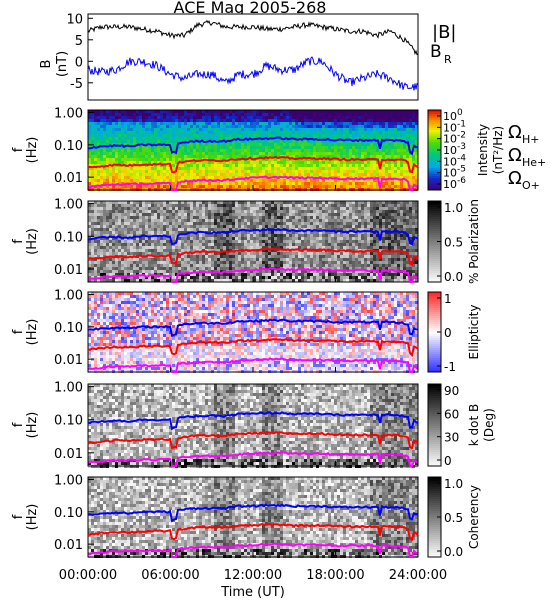  What do you see at coordinates (474, 332) in the screenshot?
I see `colorbar-label-3: Ellipticity` at bounding box center [474, 332].